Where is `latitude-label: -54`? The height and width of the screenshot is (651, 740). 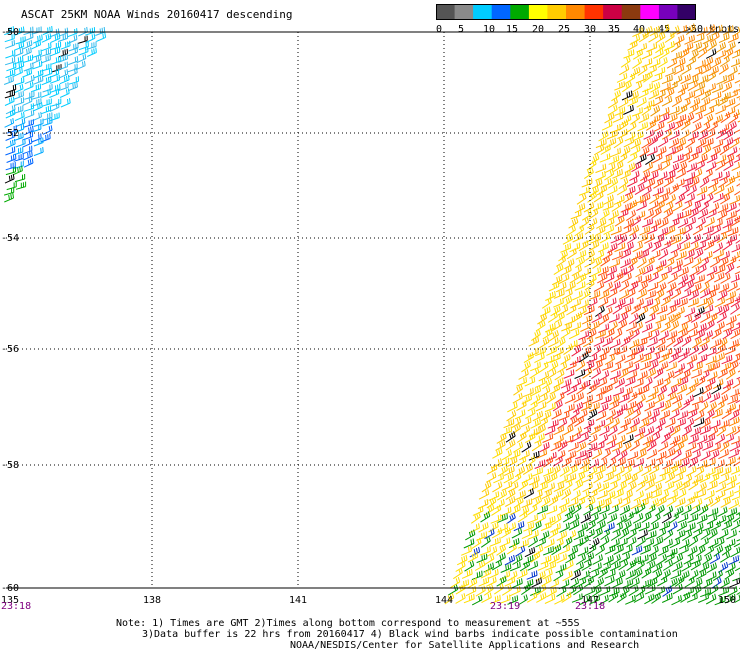 latitude-label: -54 is located at coordinates (10, 238).